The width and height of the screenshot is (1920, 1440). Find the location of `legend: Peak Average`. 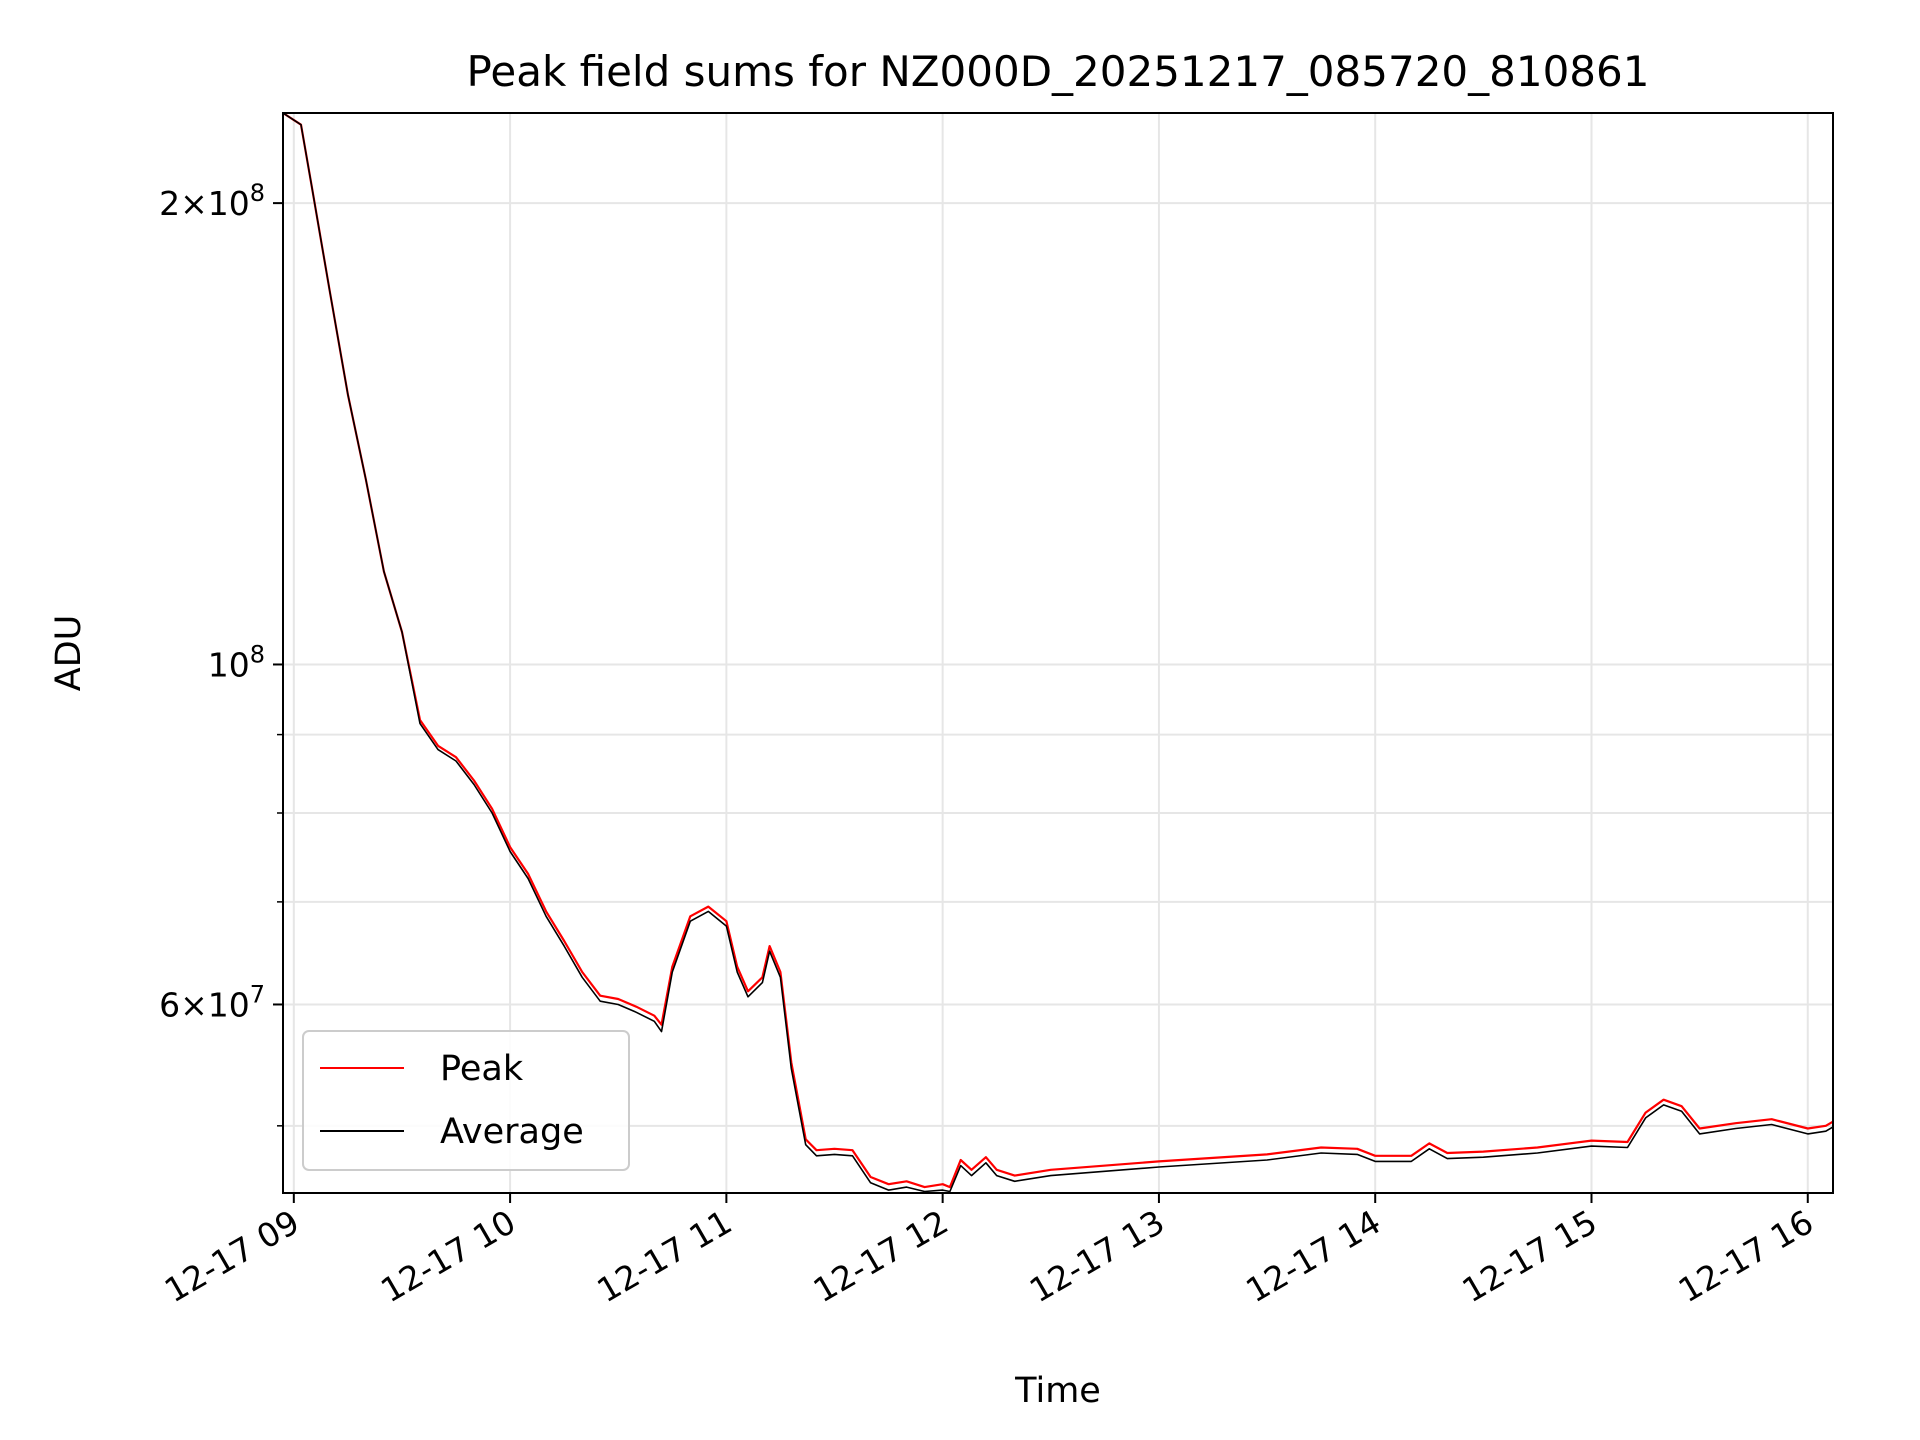

legend: Peak Average is located at coordinates (466, 1100).